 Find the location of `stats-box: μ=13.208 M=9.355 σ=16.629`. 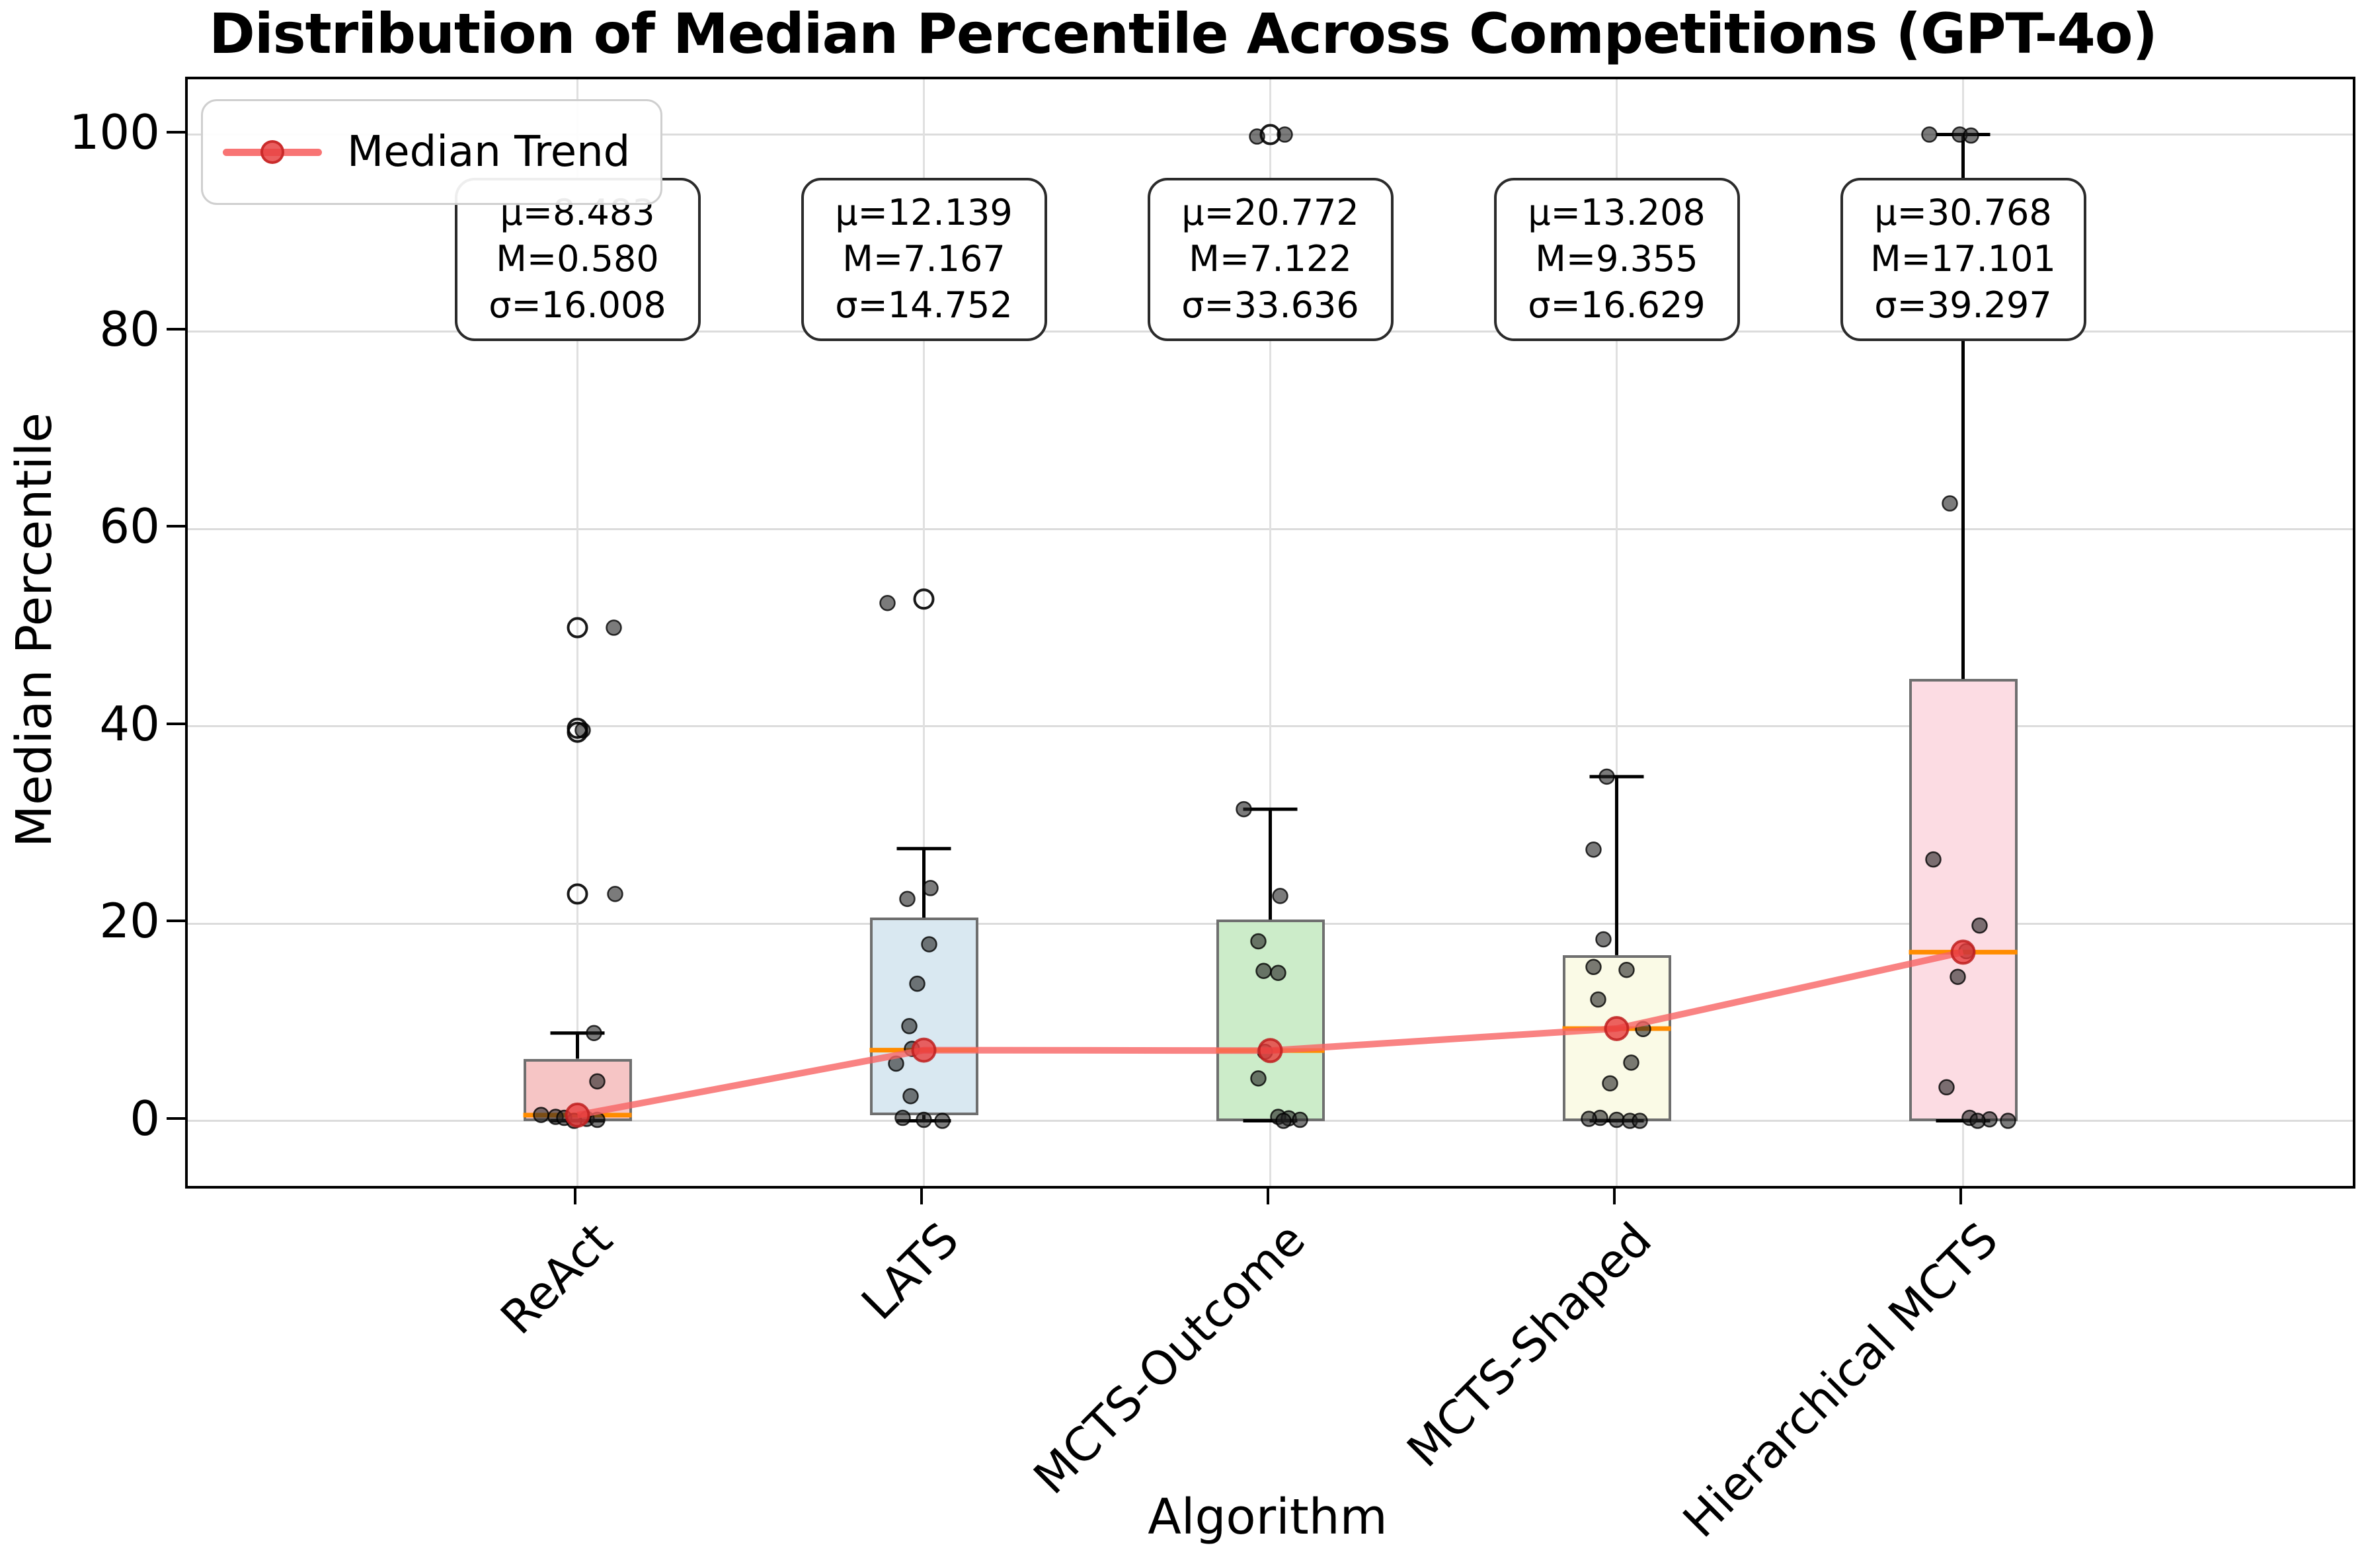

stats-box: μ=13.208 M=9.355 σ=16.629 is located at coordinates (1616, 259).